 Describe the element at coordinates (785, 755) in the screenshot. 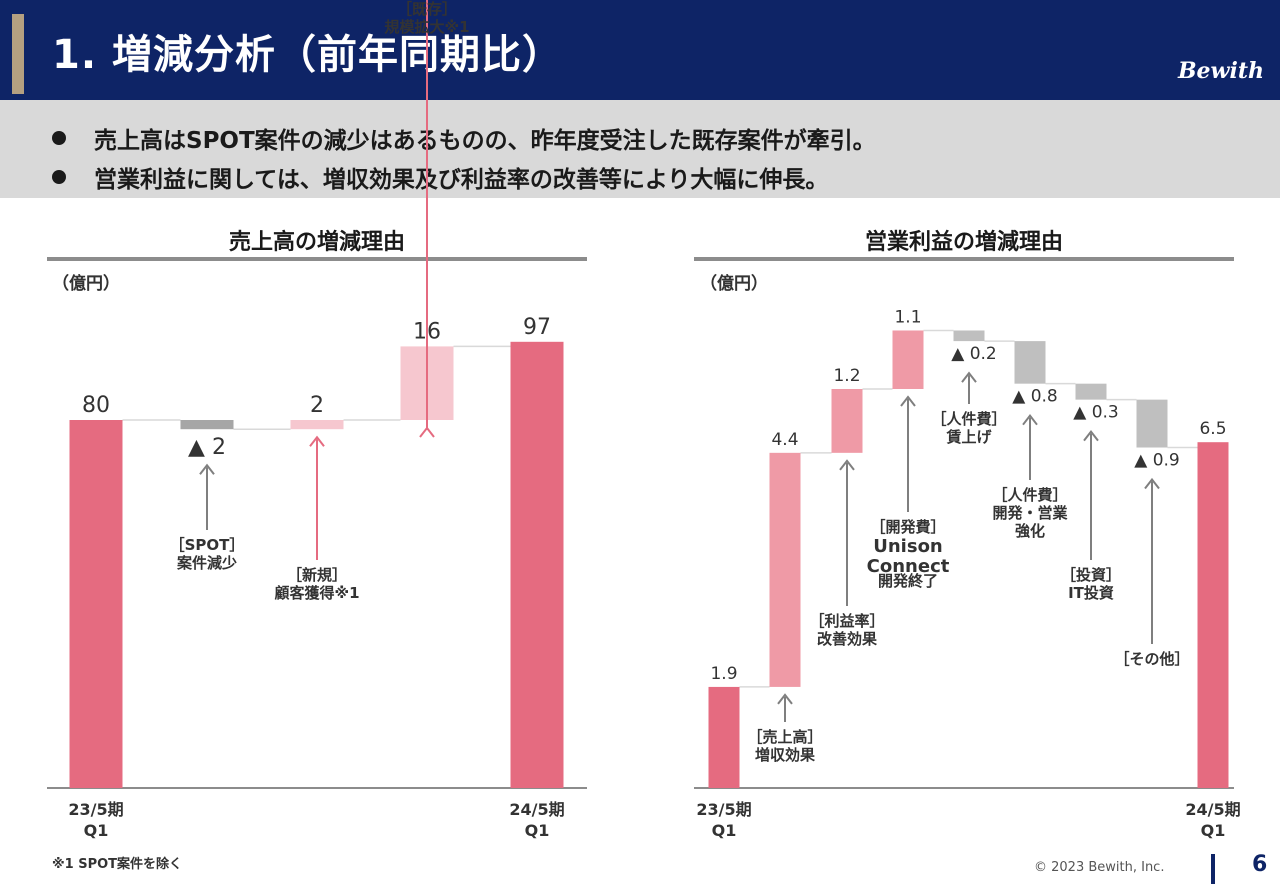

I see `annotation-label: 増収効果` at that location.